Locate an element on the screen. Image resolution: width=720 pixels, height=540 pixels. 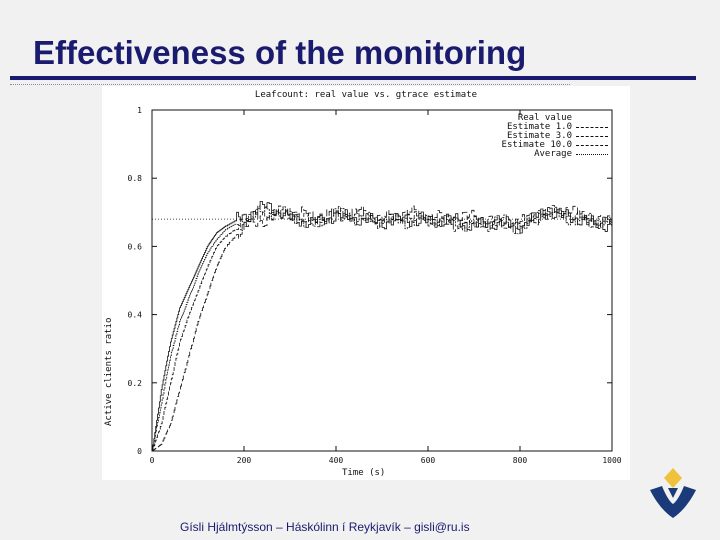
x-tick-label: 1000 is located at coordinates (611, 460).